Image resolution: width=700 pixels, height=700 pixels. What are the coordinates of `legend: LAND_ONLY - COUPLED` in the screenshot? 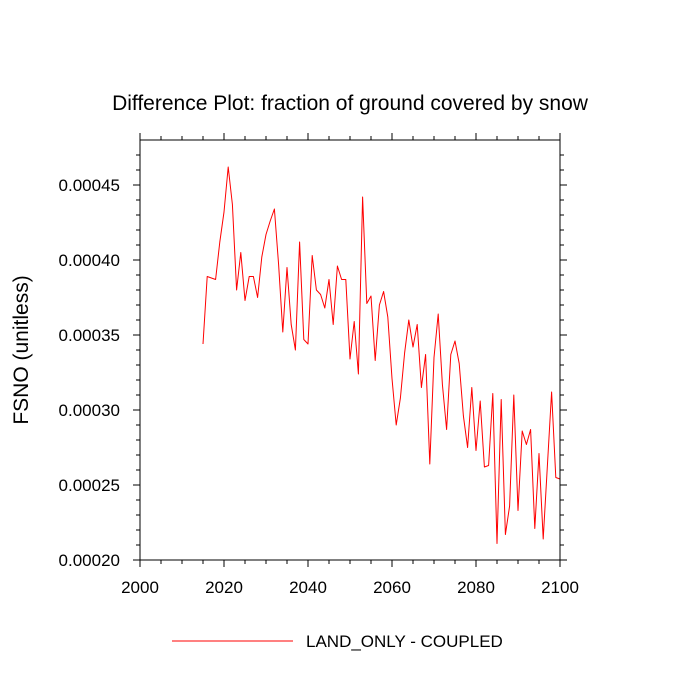 It's located at (337, 641).